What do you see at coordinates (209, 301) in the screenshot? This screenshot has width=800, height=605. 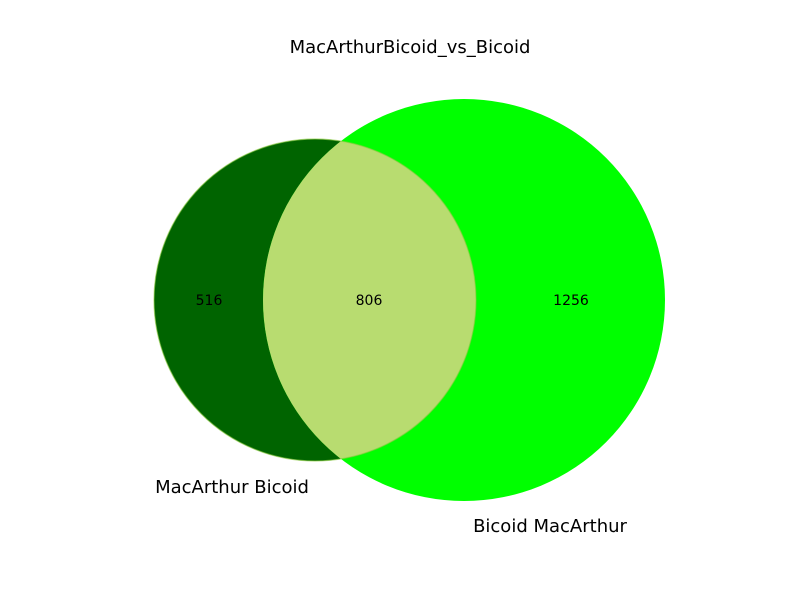 I see `region-count-only-a: 516` at bounding box center [209, 301].